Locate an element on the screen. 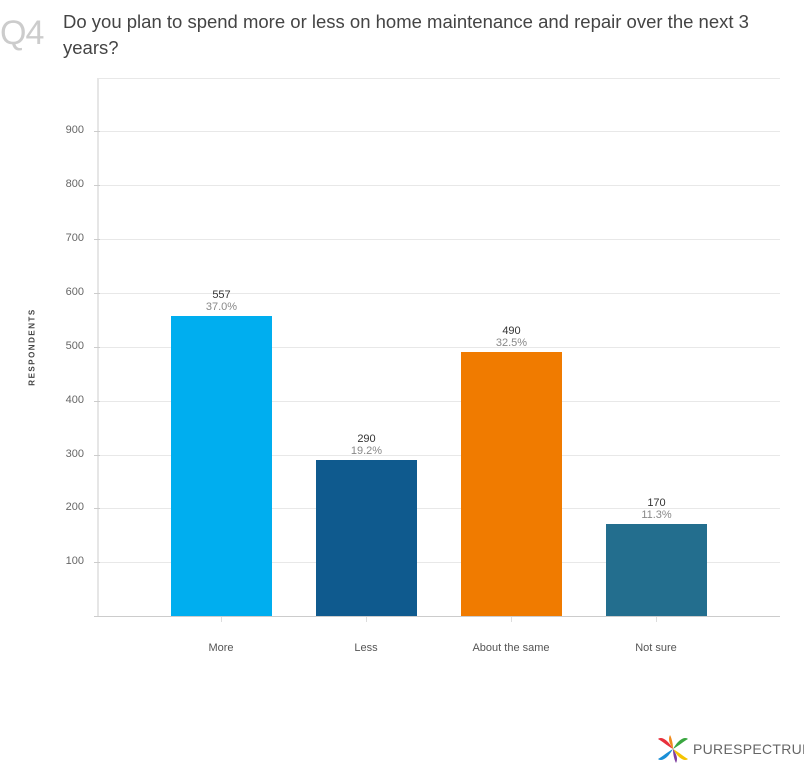 This screenshot has height=771, width=804. x-label-not-sure: Not sure is located at coordinates (656, 648).